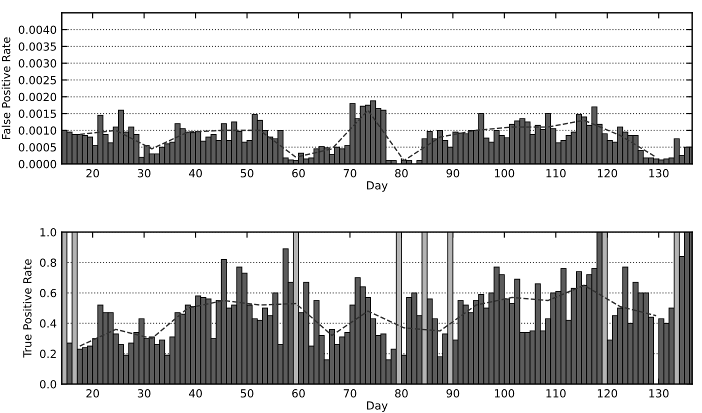 The image size is (702, 413). What do you see at coordinates (48, 384) in the screenshot?
I see `y-tick-label: 0.0` at bounding box center [48, 384].